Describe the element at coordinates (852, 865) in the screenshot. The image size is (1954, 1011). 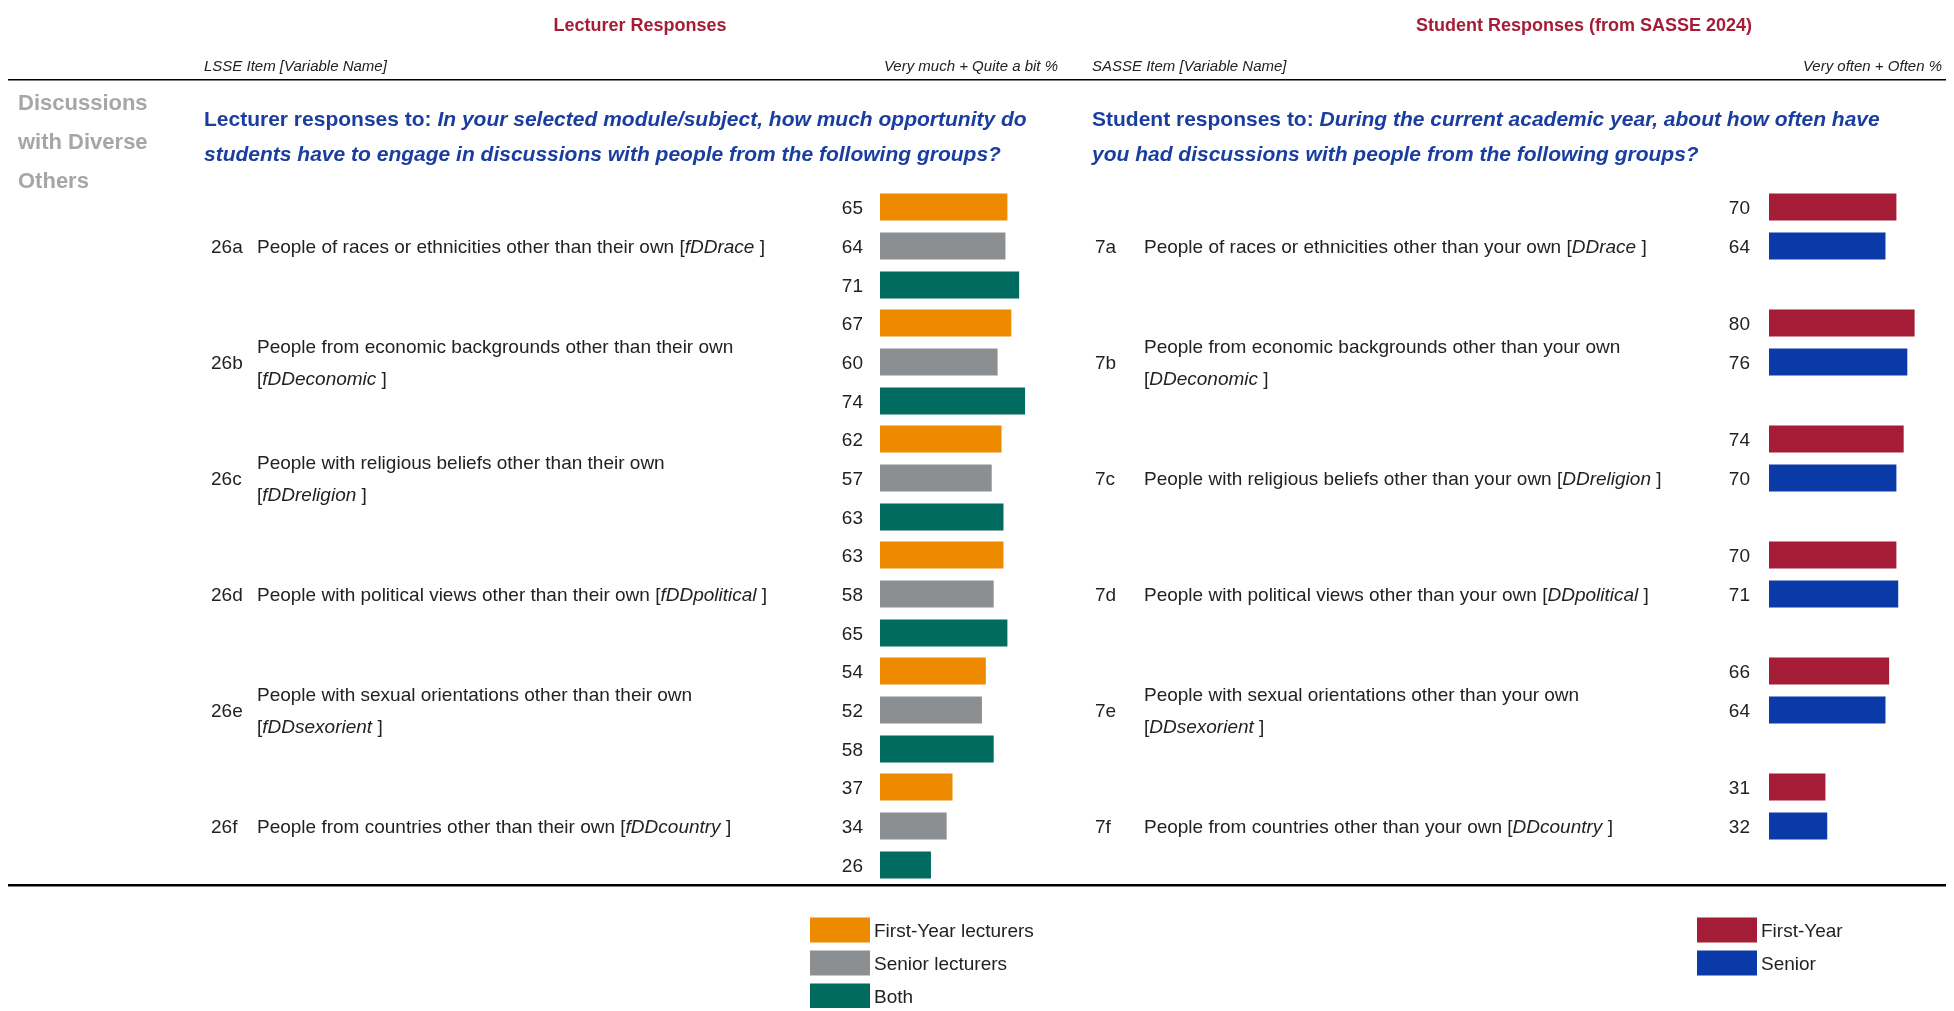
I see `data-label: 26` at that location.